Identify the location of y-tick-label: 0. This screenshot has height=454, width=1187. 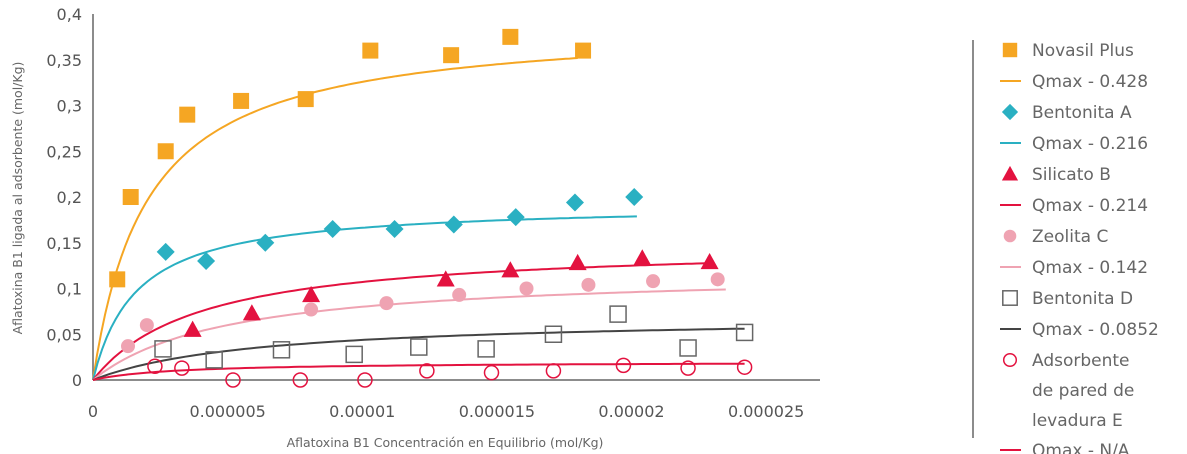
(77, 380).